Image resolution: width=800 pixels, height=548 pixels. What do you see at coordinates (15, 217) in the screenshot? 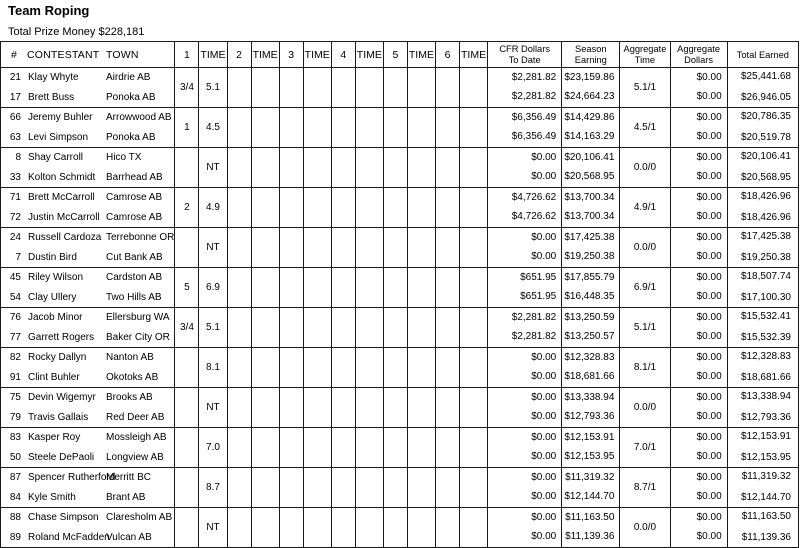
I see `contestant-number: 72` at bounding box center [15, 217].